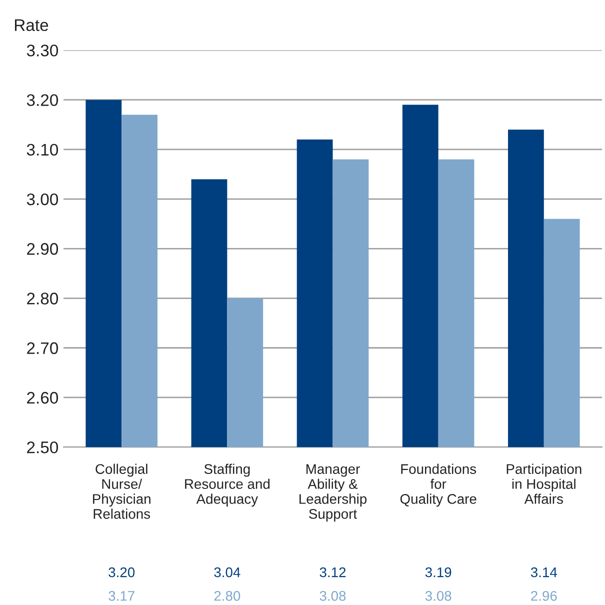 The height and width of the screenshot is (605, 605). What do you see at coordinates (42, 398) in the screenshot?
I see `y-tick-label: 2.60` at bounding box center [42, 398].